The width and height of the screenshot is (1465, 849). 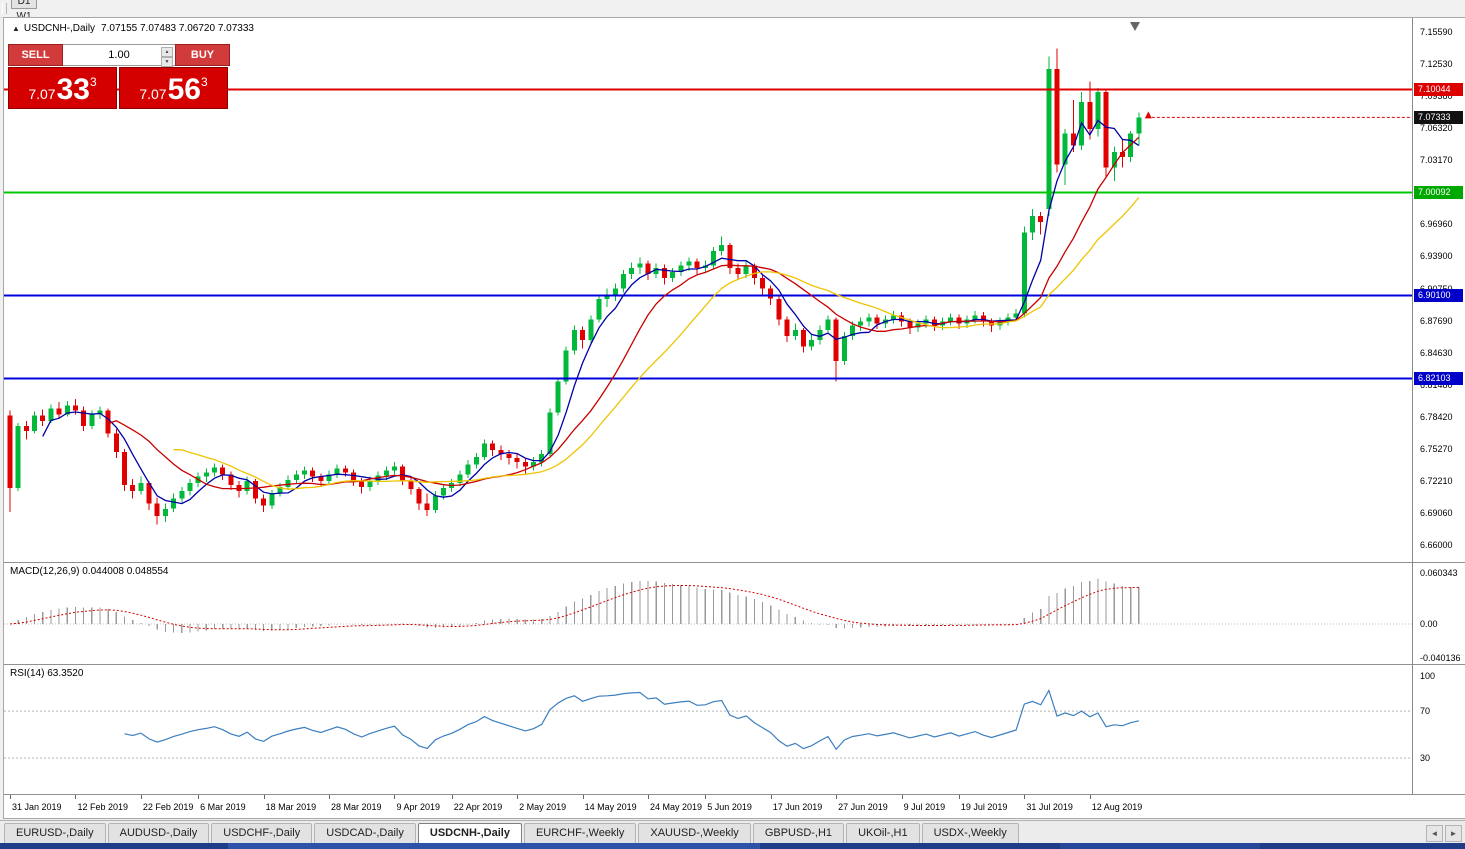 I want to click on date-axis-label: 19 Jul 2019, so click(x=984, y=807).